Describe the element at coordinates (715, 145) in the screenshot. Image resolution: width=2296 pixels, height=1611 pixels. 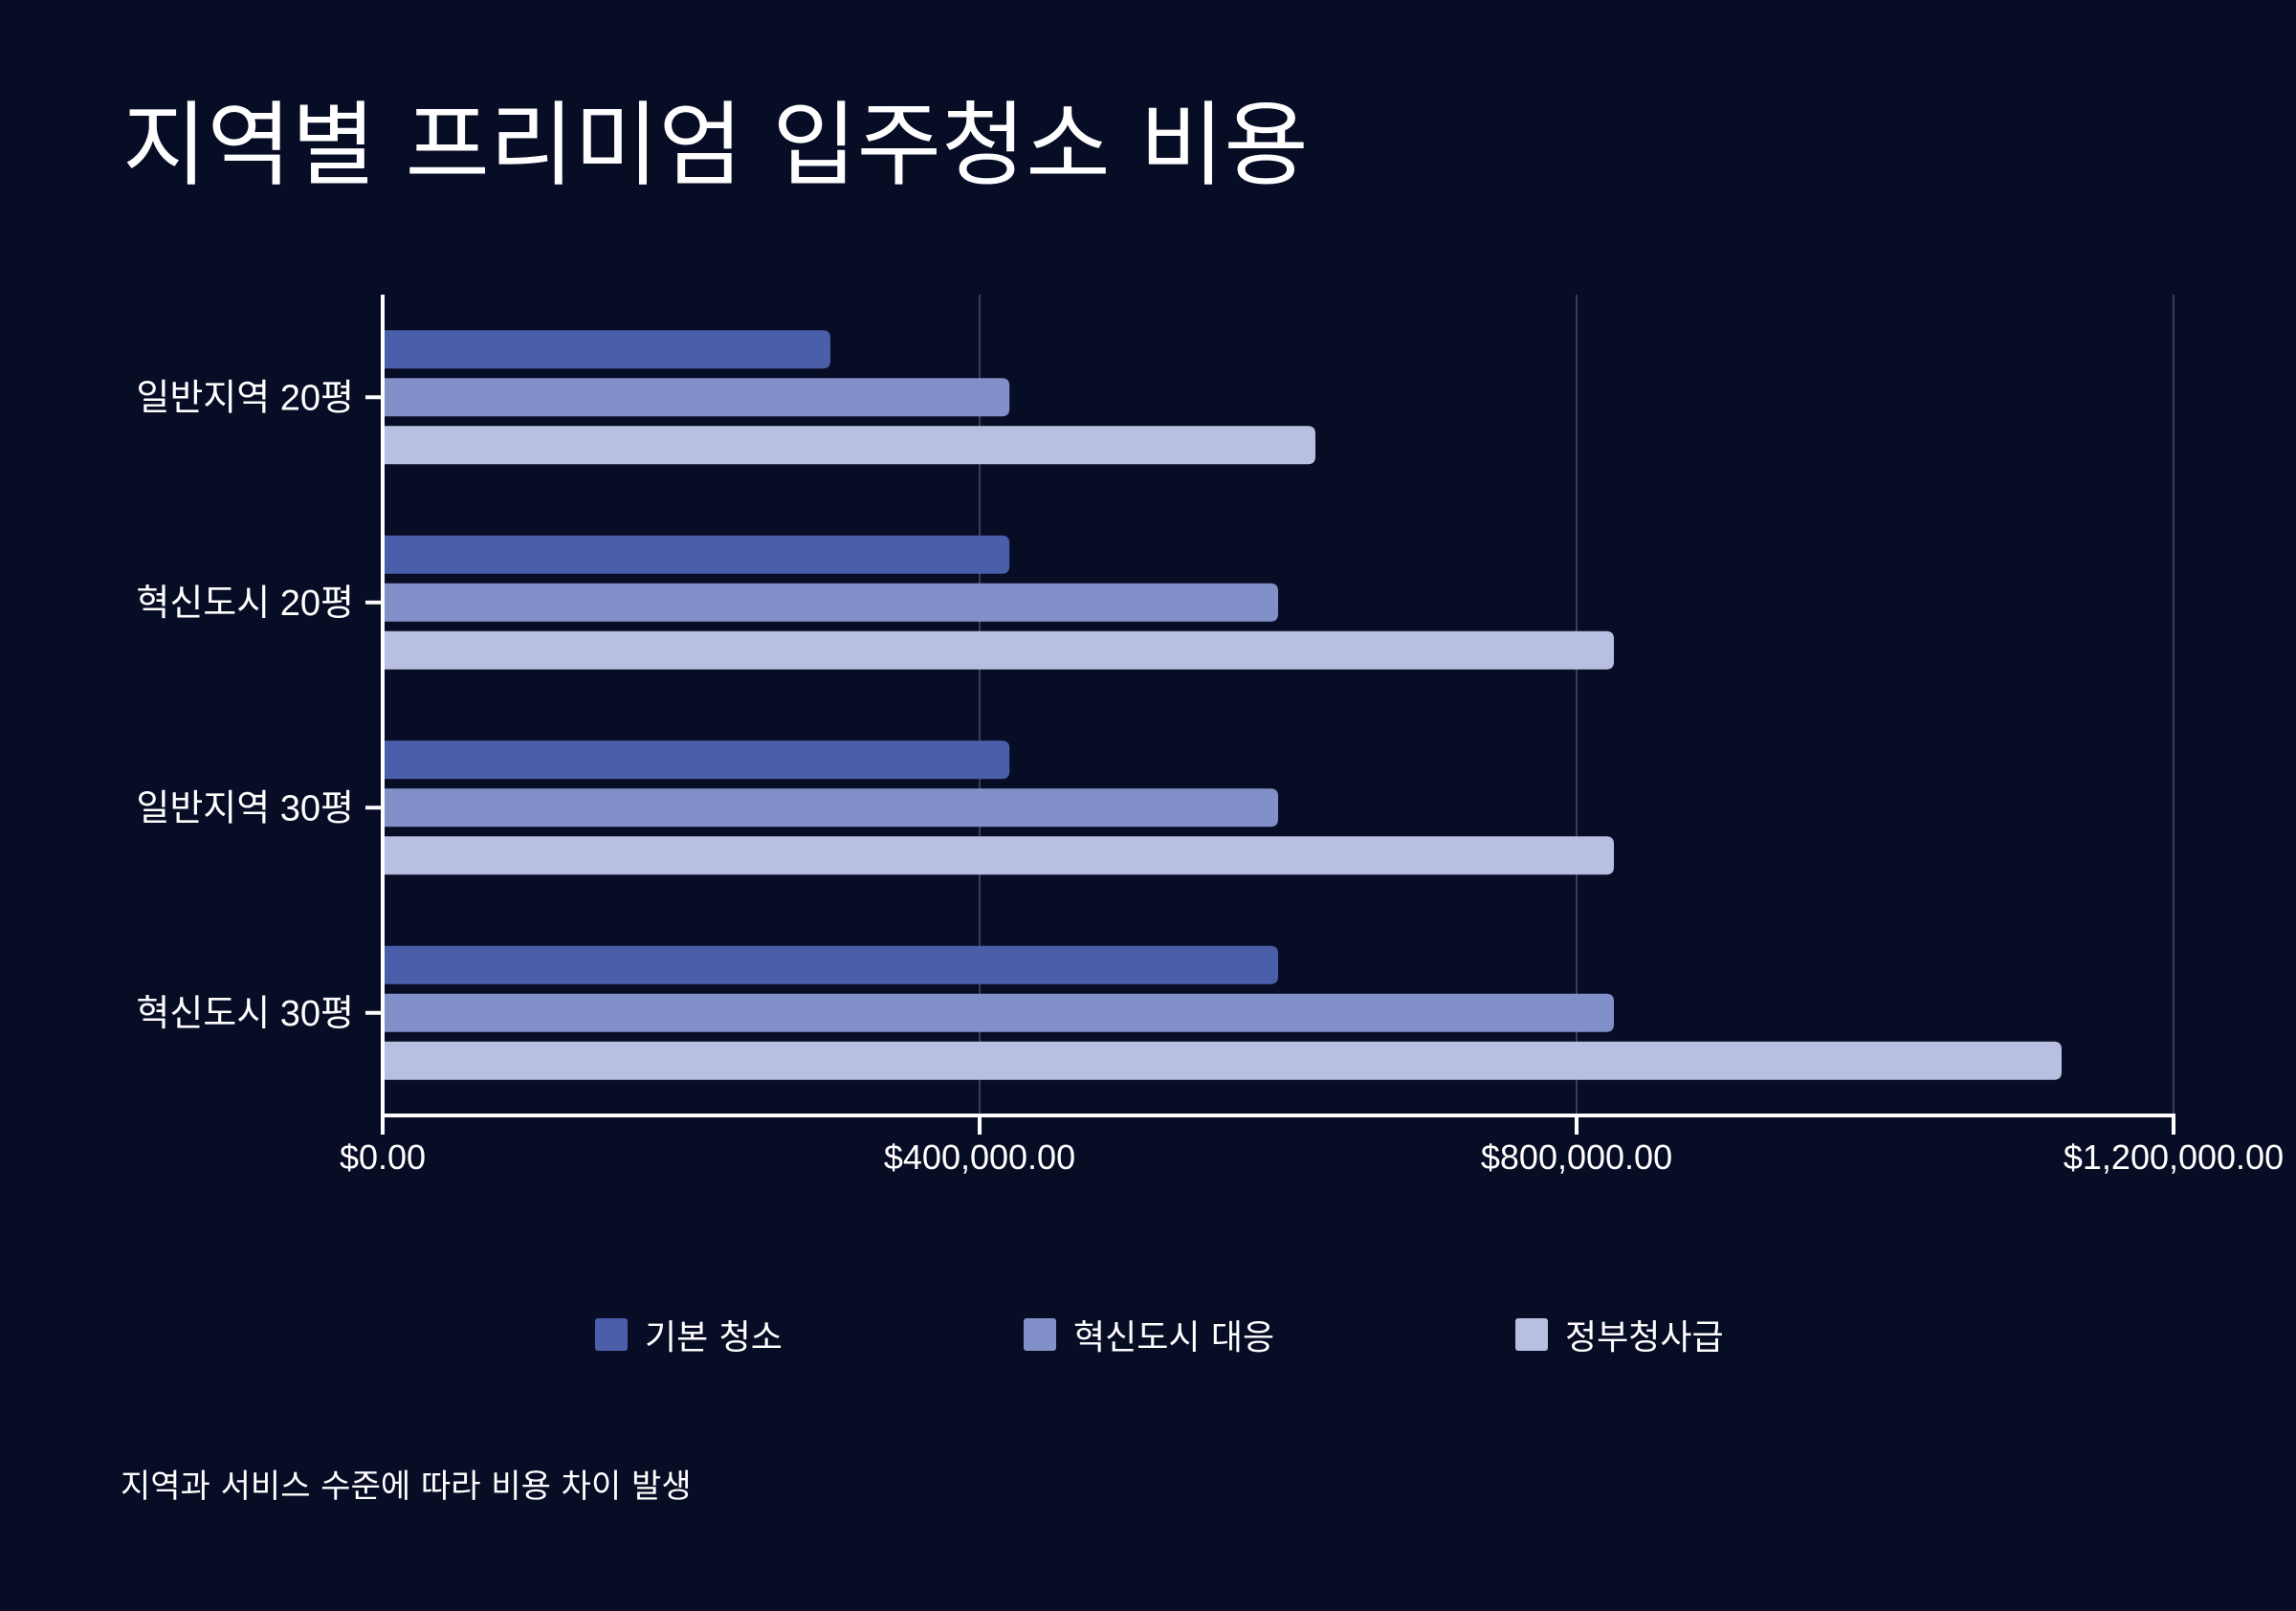
I see `chart-title: 지역별 프리미엄 입주청소 비용` at that location.